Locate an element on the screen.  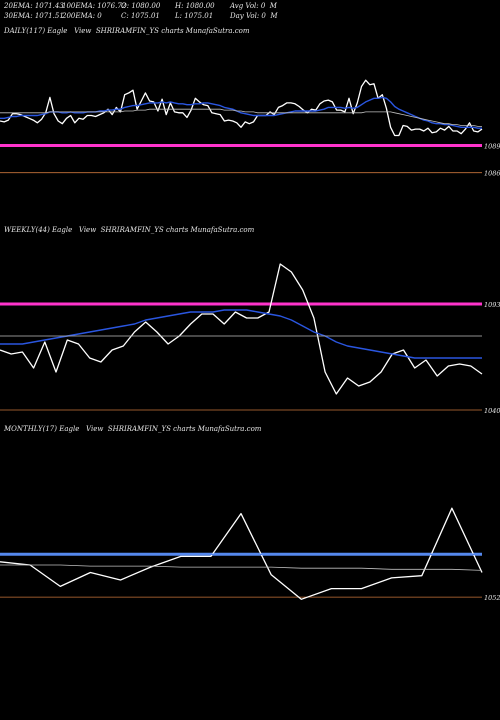
header-open: O: 1080.00 is located at coordinates (141, 6).